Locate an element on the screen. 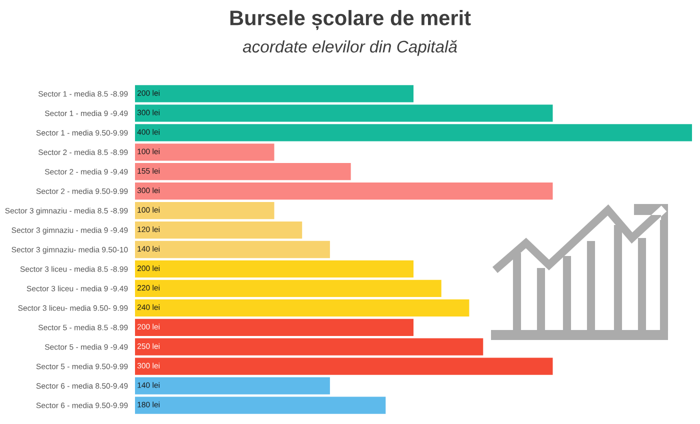 This screenshot has width=700, height=424. chart-title: Bursele școlare de merit is located at coordinates (350, 20).